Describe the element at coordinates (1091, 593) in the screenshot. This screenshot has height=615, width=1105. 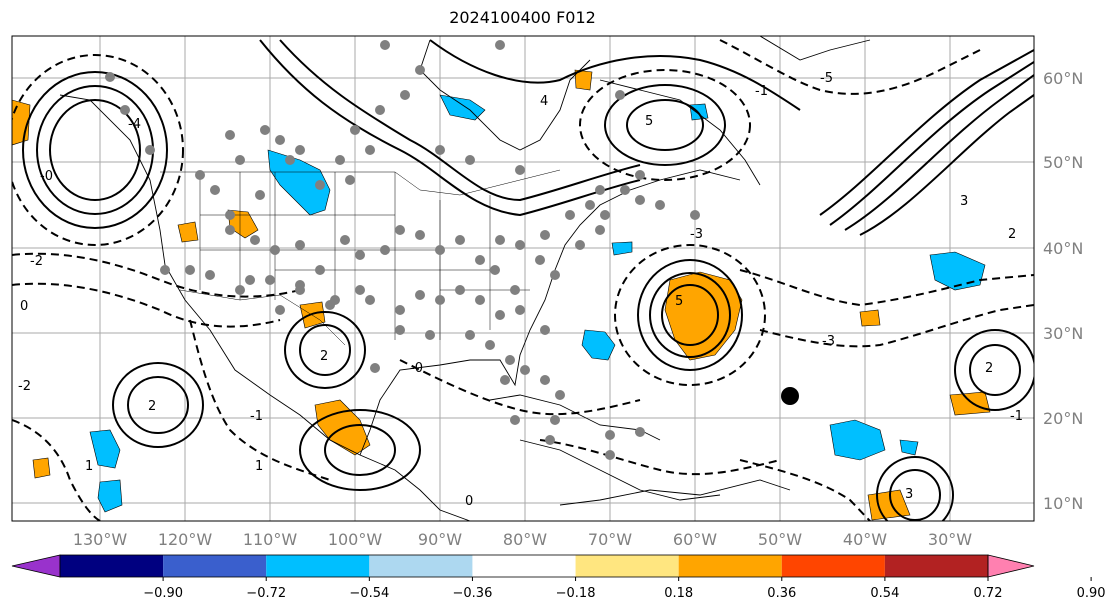
I see `colorbar-tick-label: 0.90` at that location.